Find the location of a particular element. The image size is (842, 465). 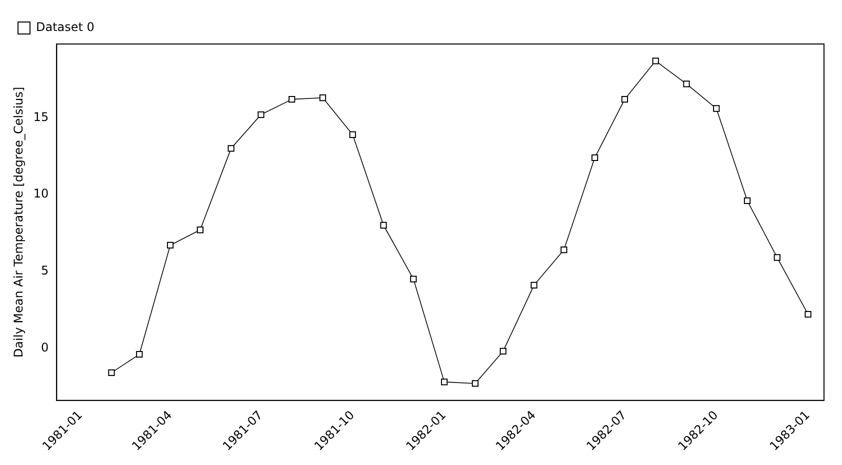

y-tick-label: 10 is located at coordinates (41, 193).